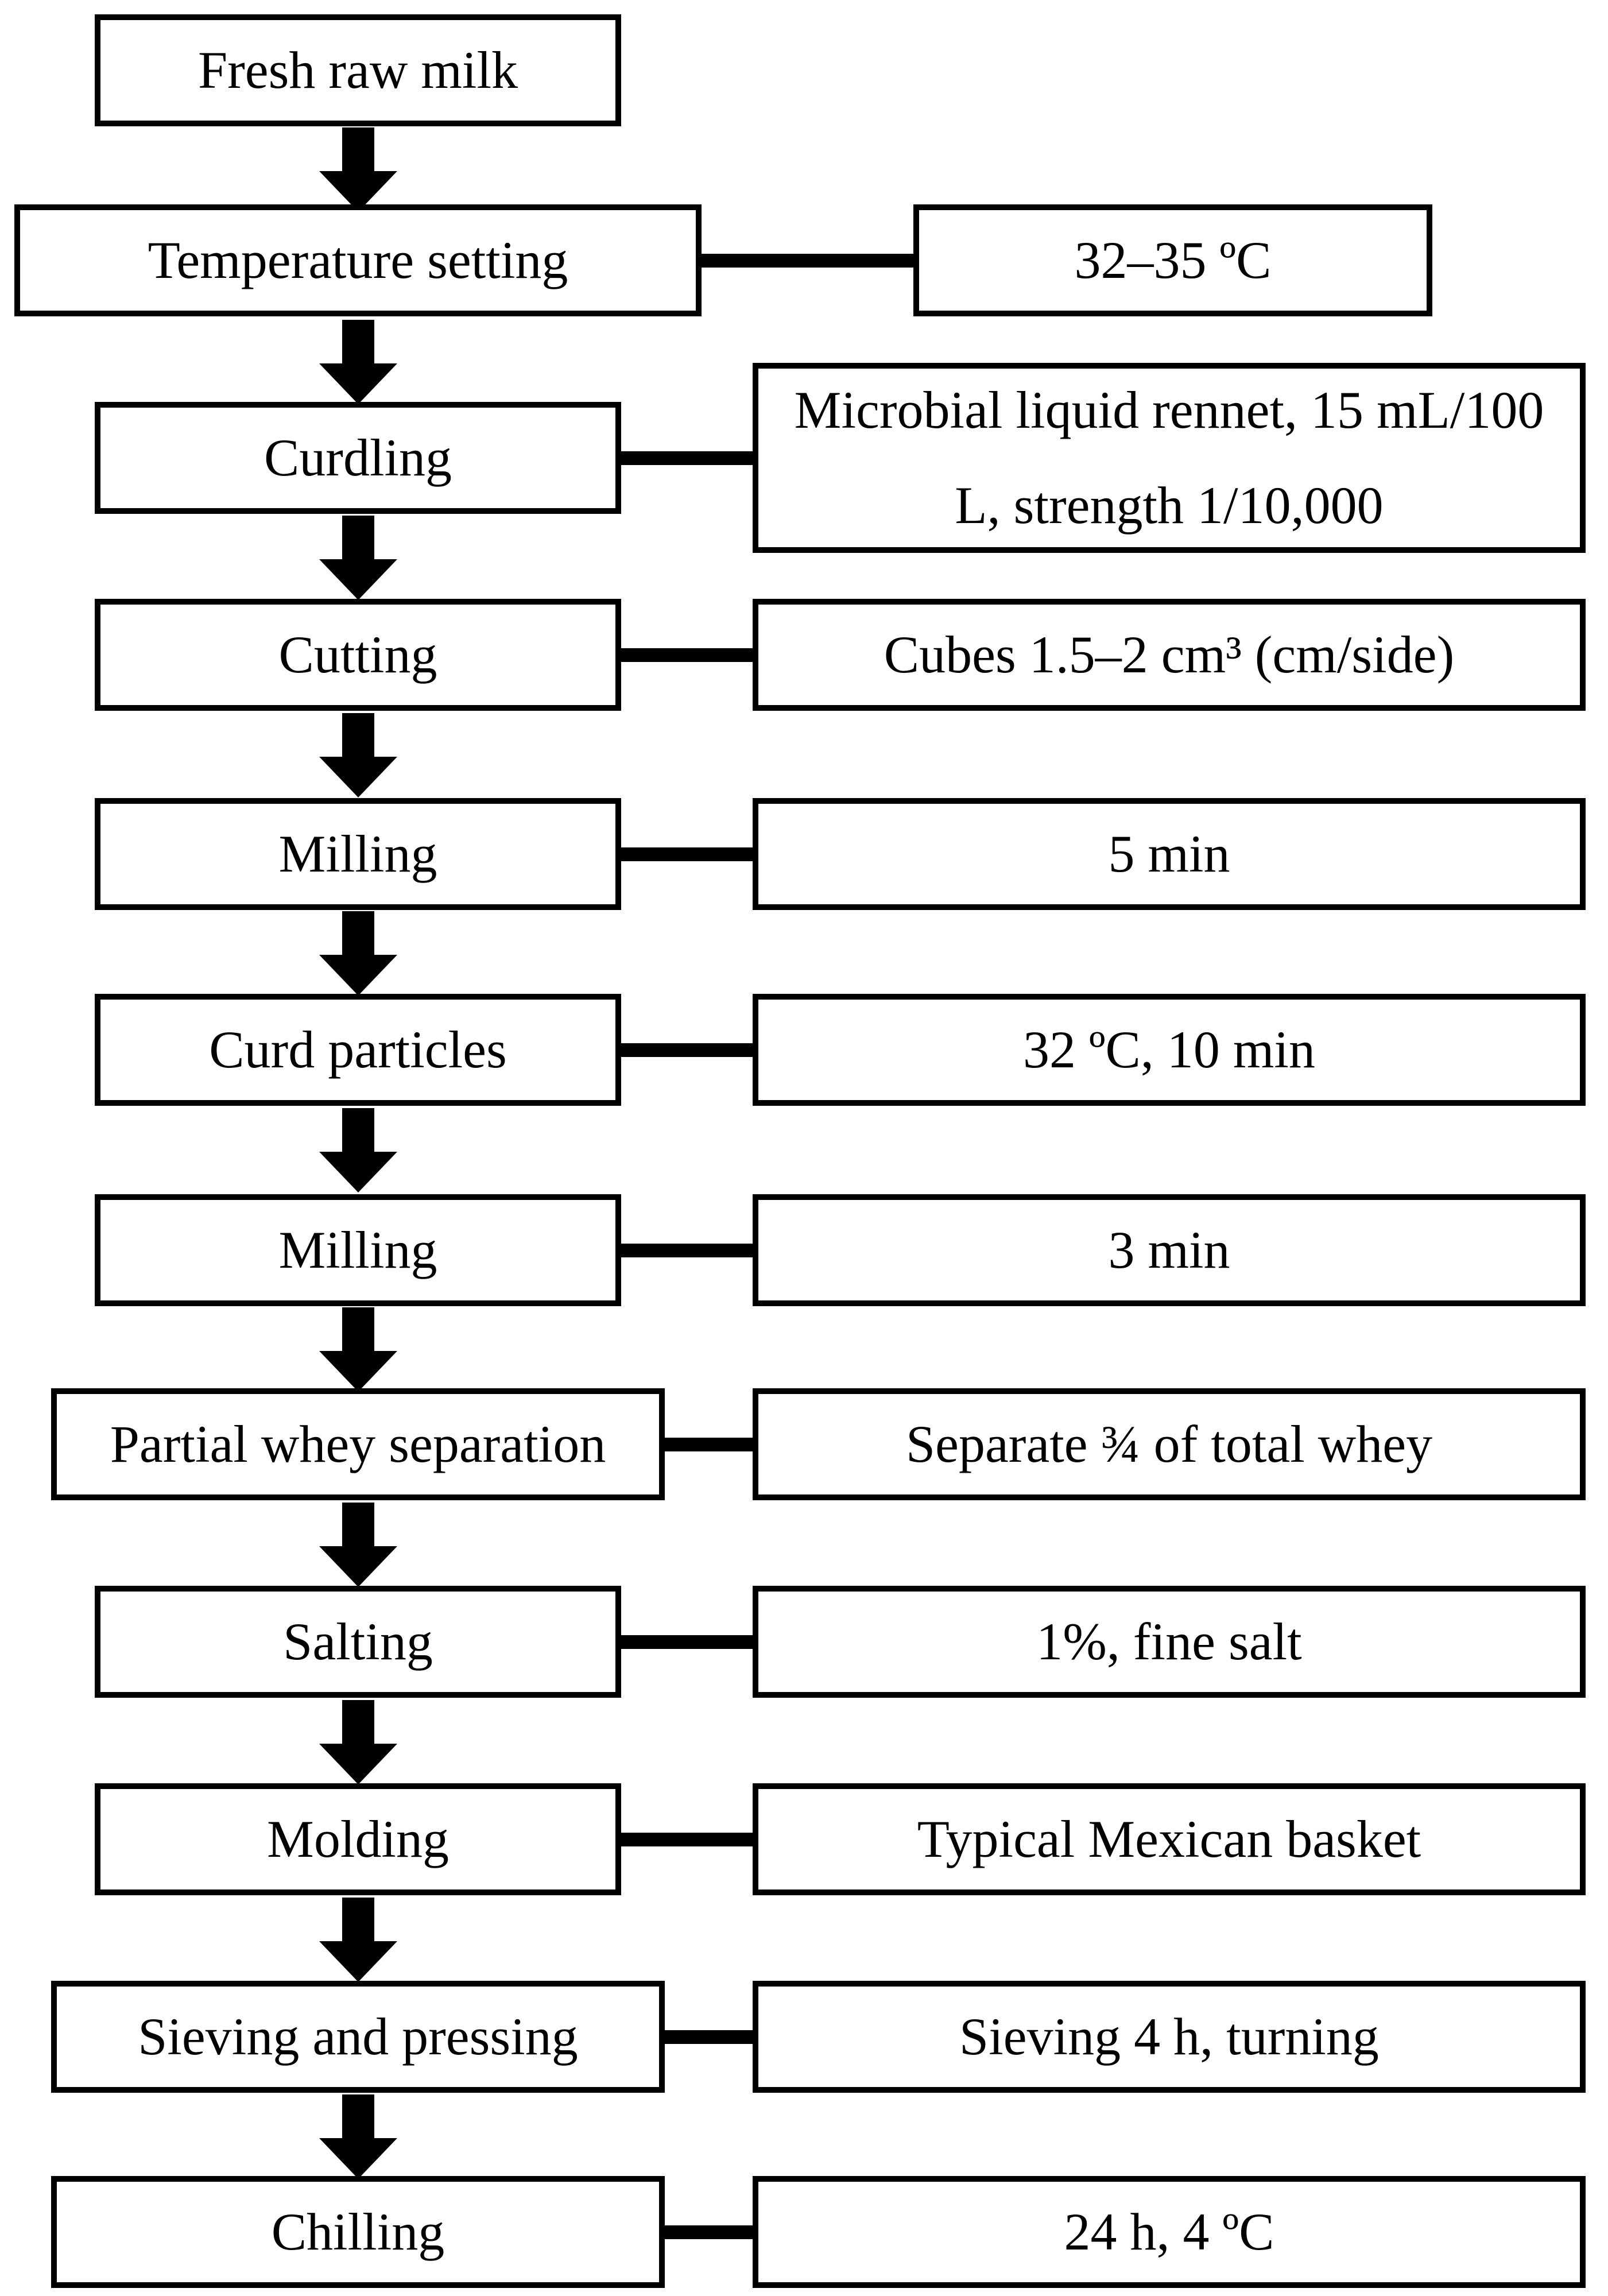 The height and width of the screenshot is (2296, 1608). I want to click on detail-box-chilling: 24 h, 4 ºC, so click(1169, 2232).